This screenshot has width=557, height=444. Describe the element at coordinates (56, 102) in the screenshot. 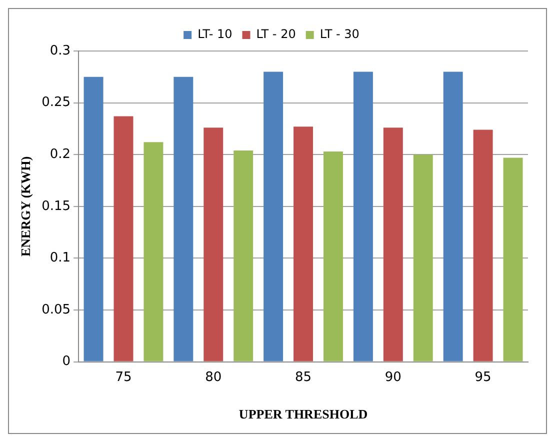

I see `y-tick-label: 0.25` at that location.